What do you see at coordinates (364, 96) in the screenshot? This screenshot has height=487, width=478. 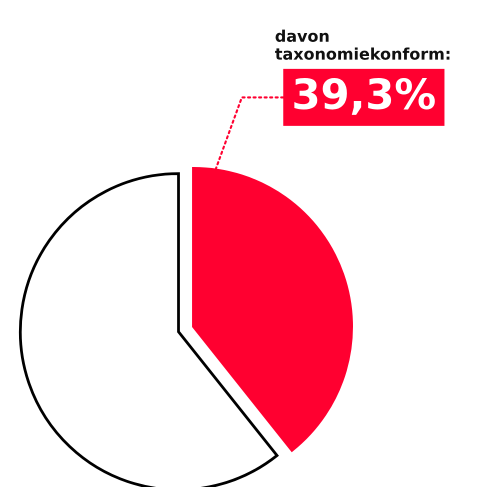 I see `data-label: 39,3%` at bounding box center [364, 96].